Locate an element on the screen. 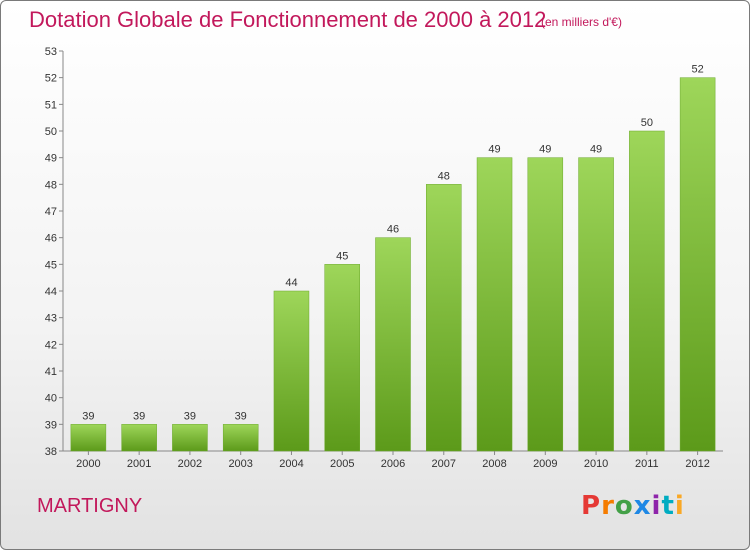 The height and width of the screenshot is (550, 750). y-tick-label: 49 is located at coordinates (51, 159).